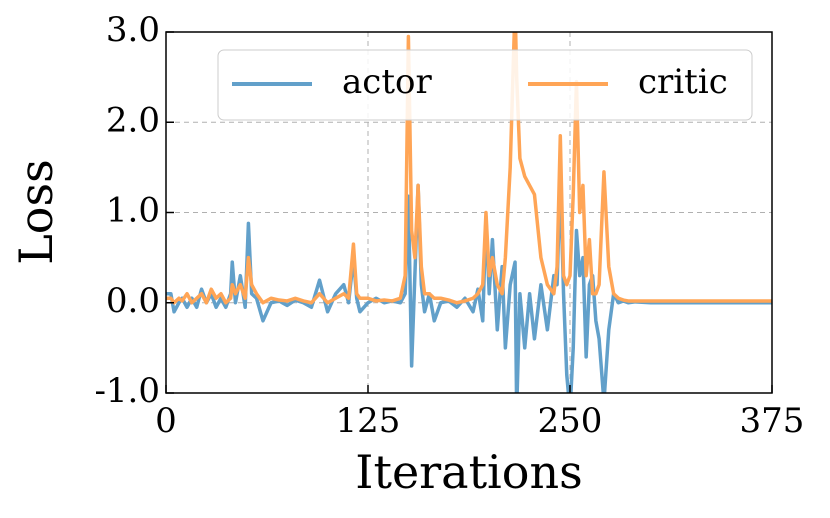  What do you see at coordinates (570, 421) in the screenshot?
I see `x-tick-label: 250` at bounding box center [570, 421].